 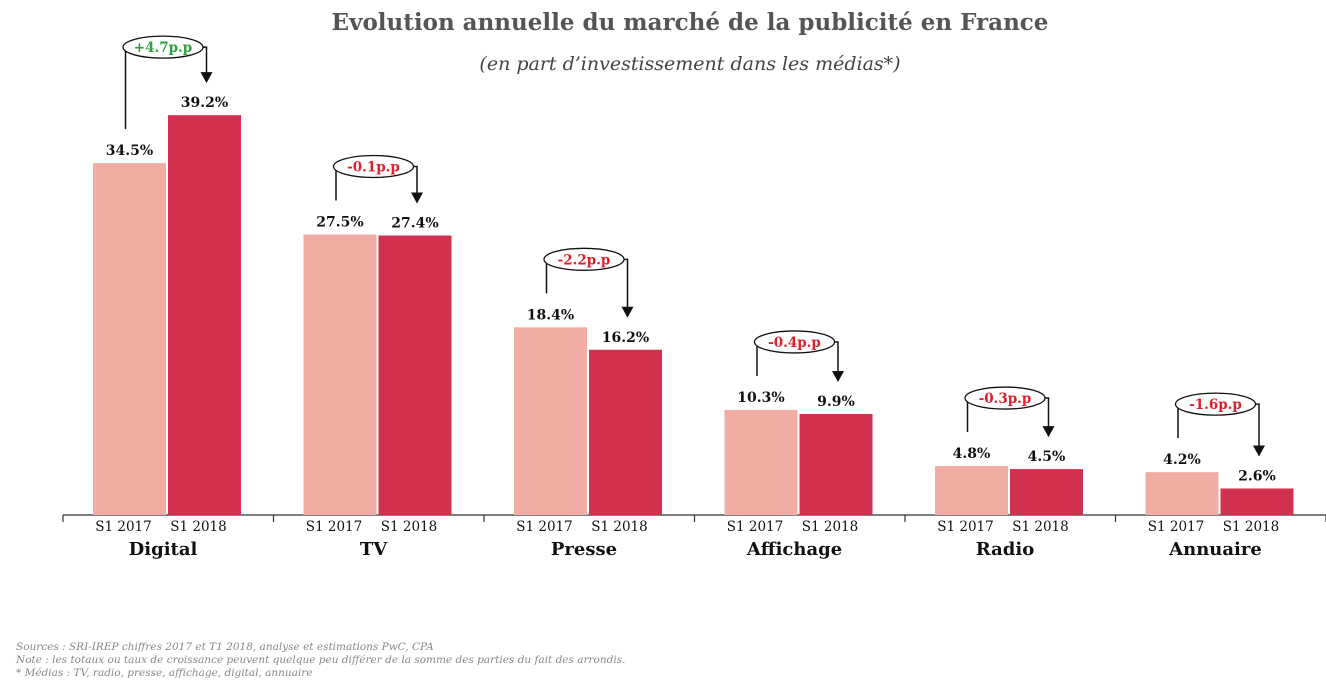 I want to click on data-label-s1-2018: 39.2%, so click(x=204, y=103).